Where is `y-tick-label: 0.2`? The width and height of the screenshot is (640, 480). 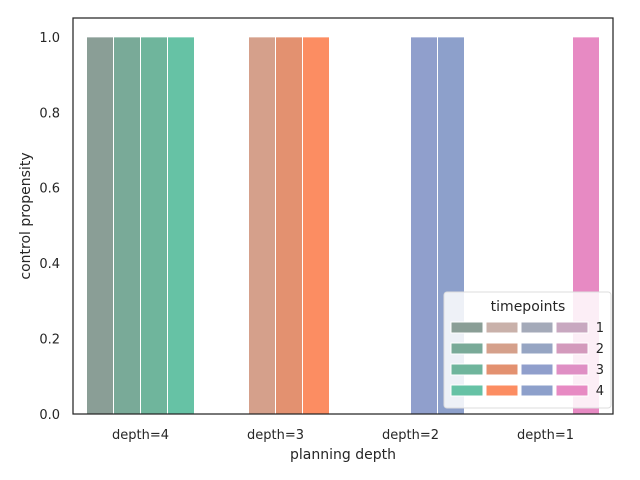
y-tick-label: 0.2 is located at coordinates (49, 340).